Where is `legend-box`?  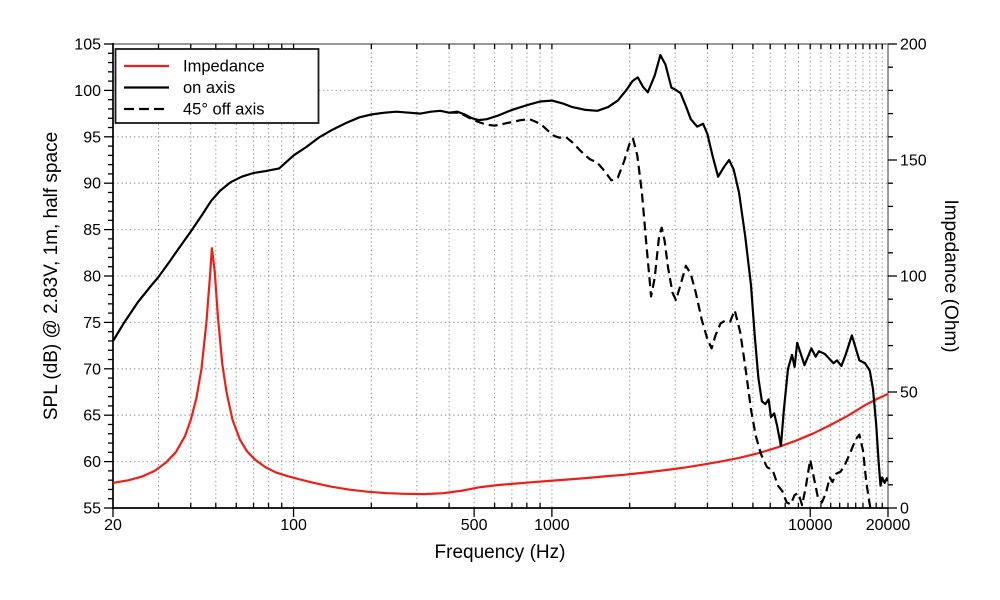 legend-box is located at coordinates (217, 86).